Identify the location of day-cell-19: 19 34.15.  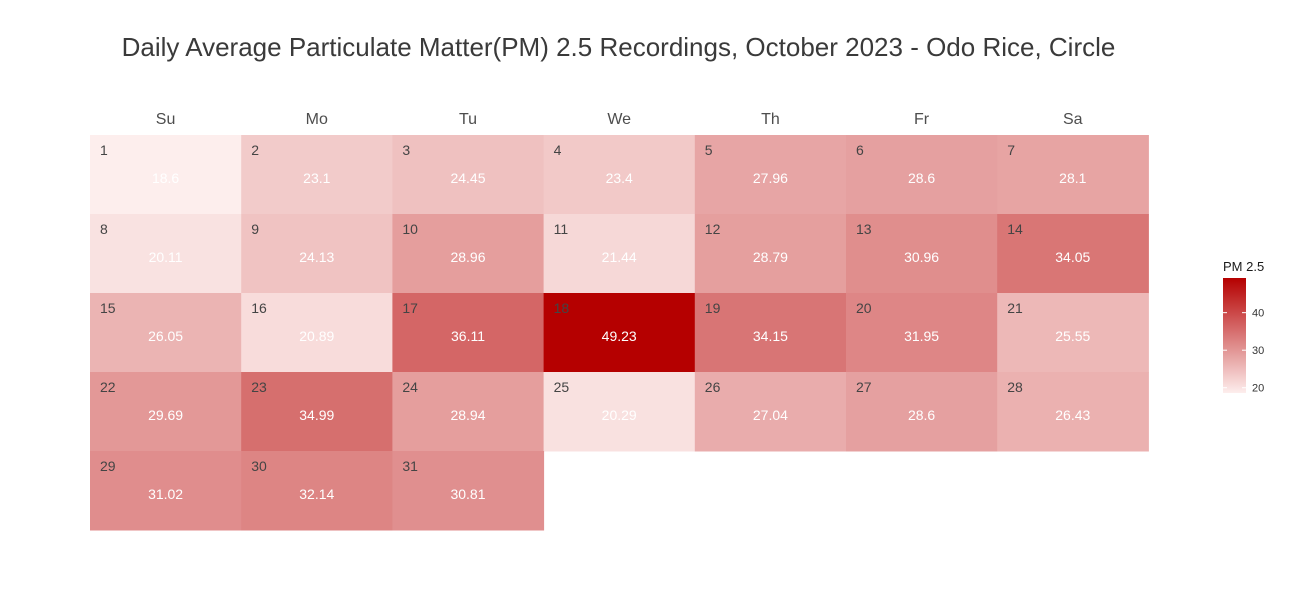
(770, 333).